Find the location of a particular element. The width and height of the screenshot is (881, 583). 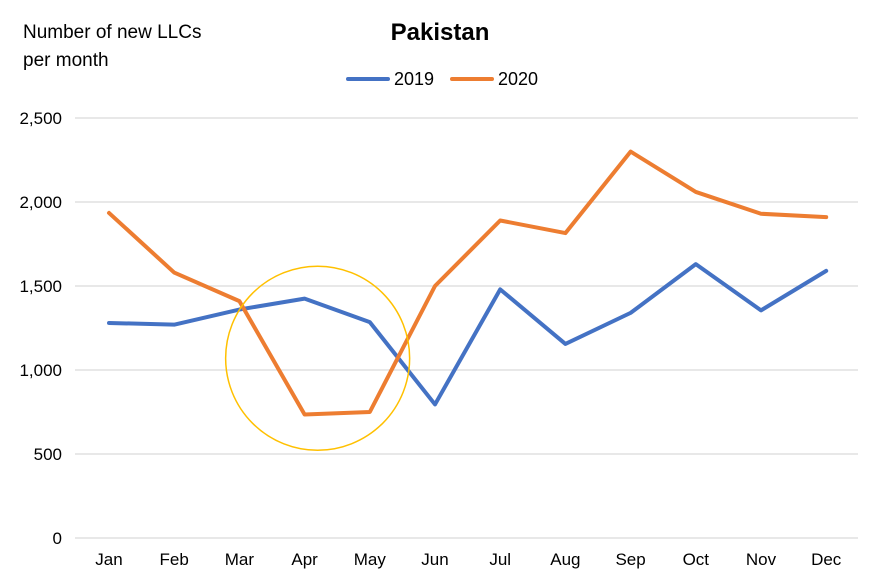

y-tick-label: 2,000 is located at coordinates (40, 202).